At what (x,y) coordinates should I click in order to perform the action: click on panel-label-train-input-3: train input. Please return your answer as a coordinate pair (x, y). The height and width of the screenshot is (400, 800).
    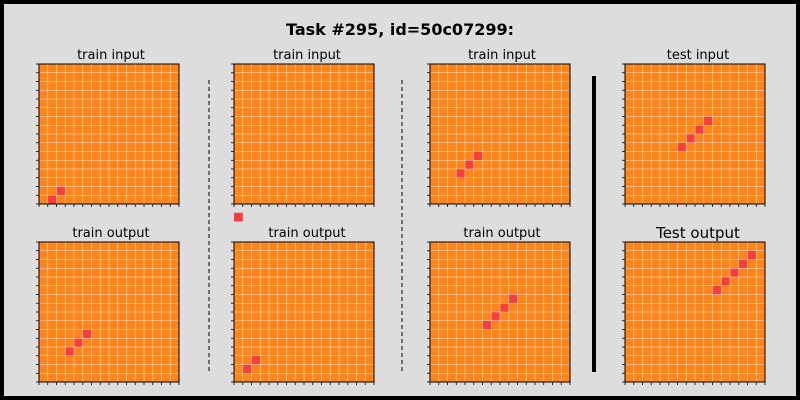
    Looking at the image, I should click on (502, 55).